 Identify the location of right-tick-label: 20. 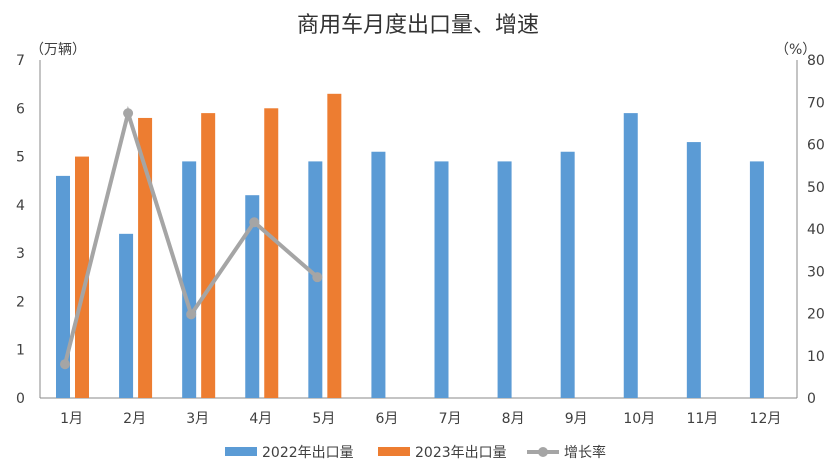
(816, 315).